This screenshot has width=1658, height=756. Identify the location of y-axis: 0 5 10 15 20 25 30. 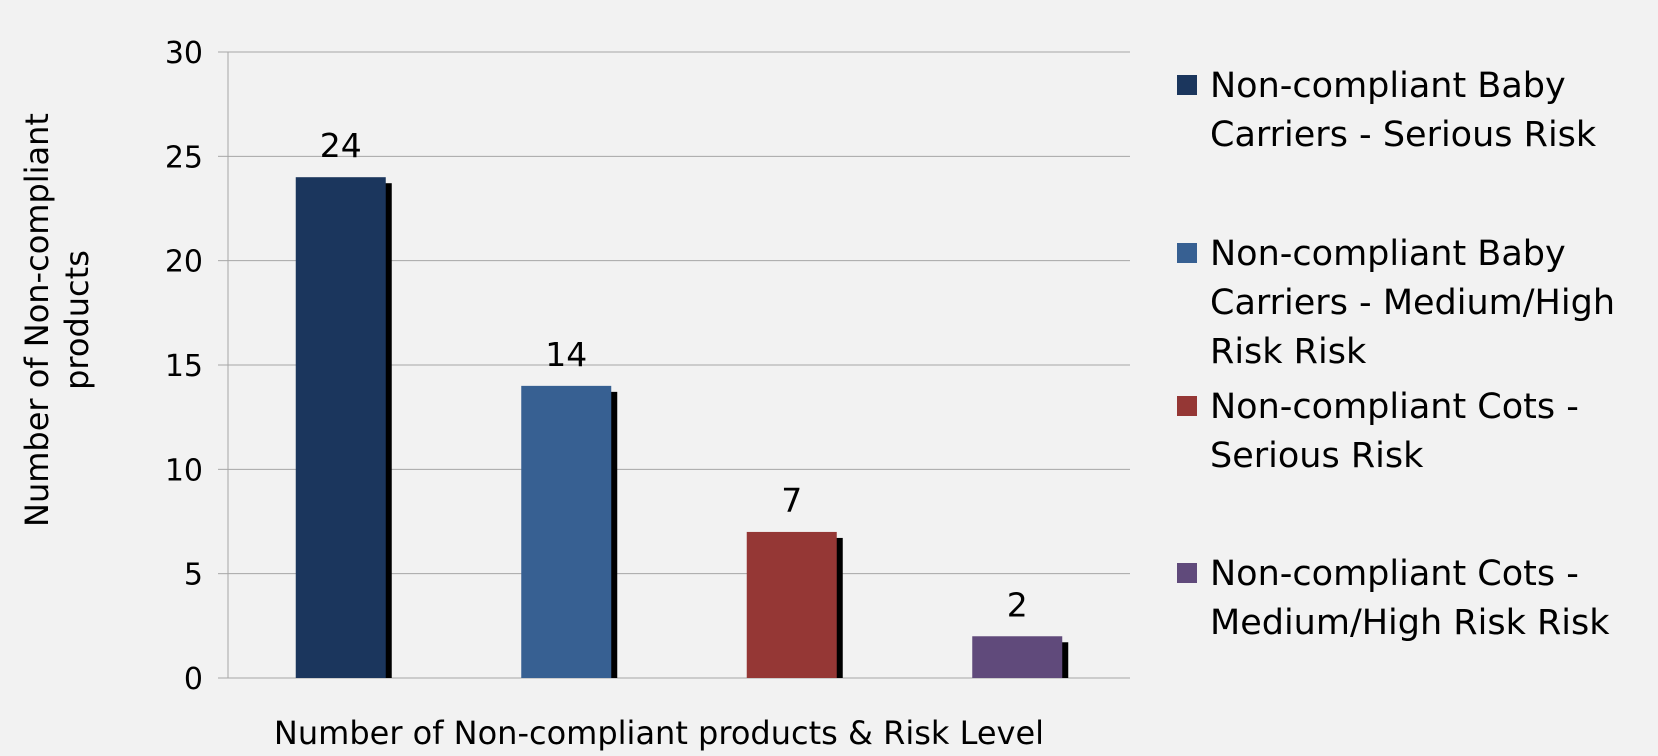
(197, 366).